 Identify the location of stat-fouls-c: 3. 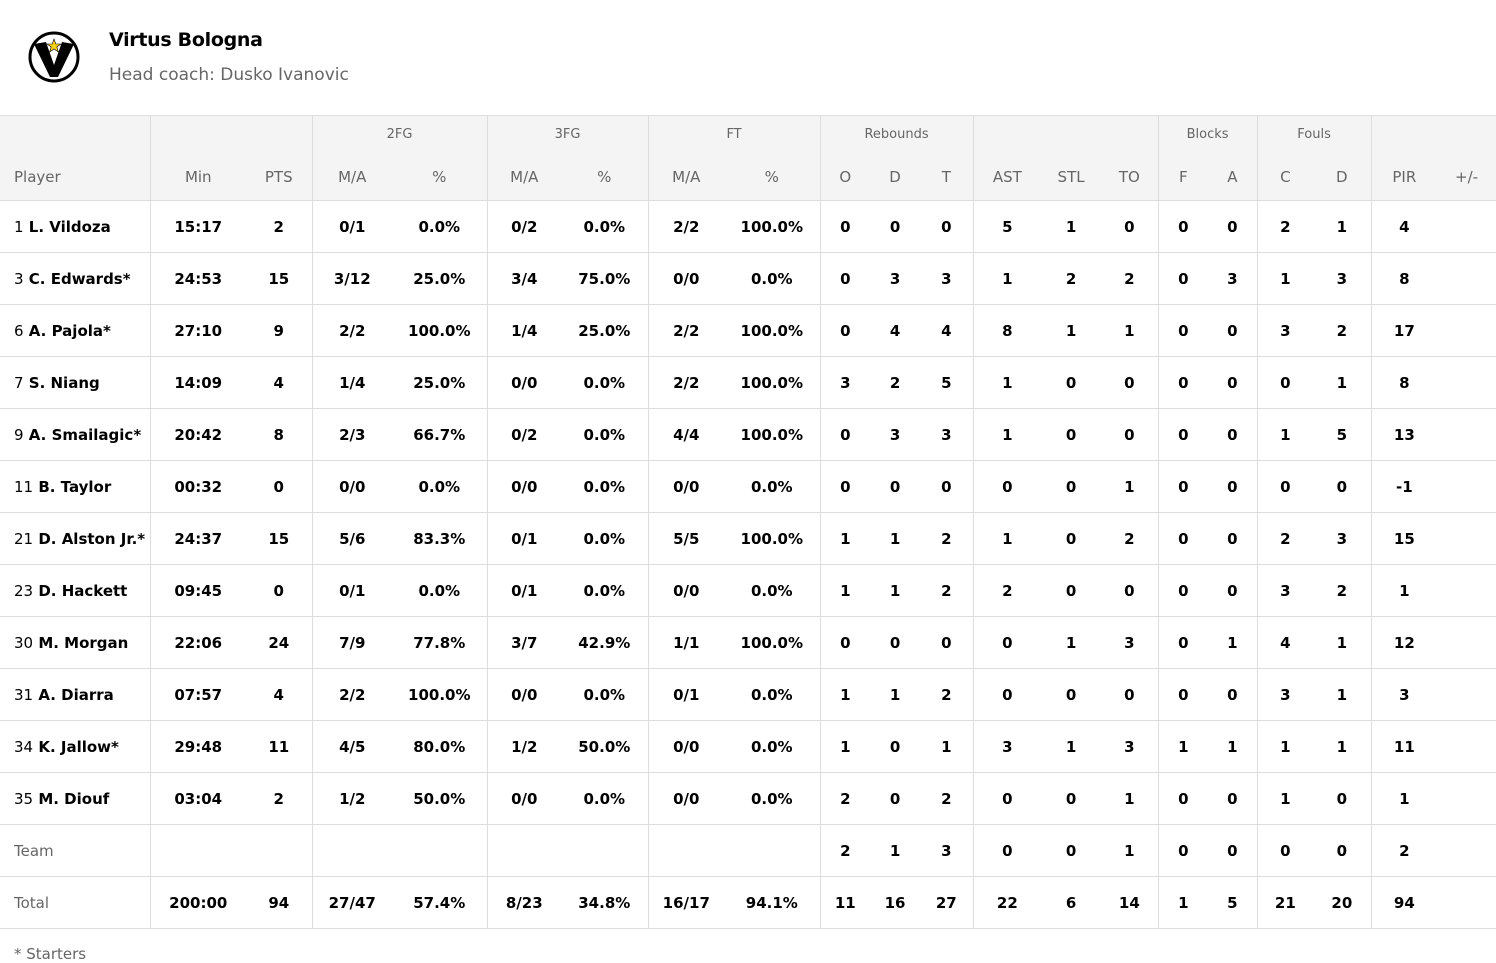
(1285, 330).